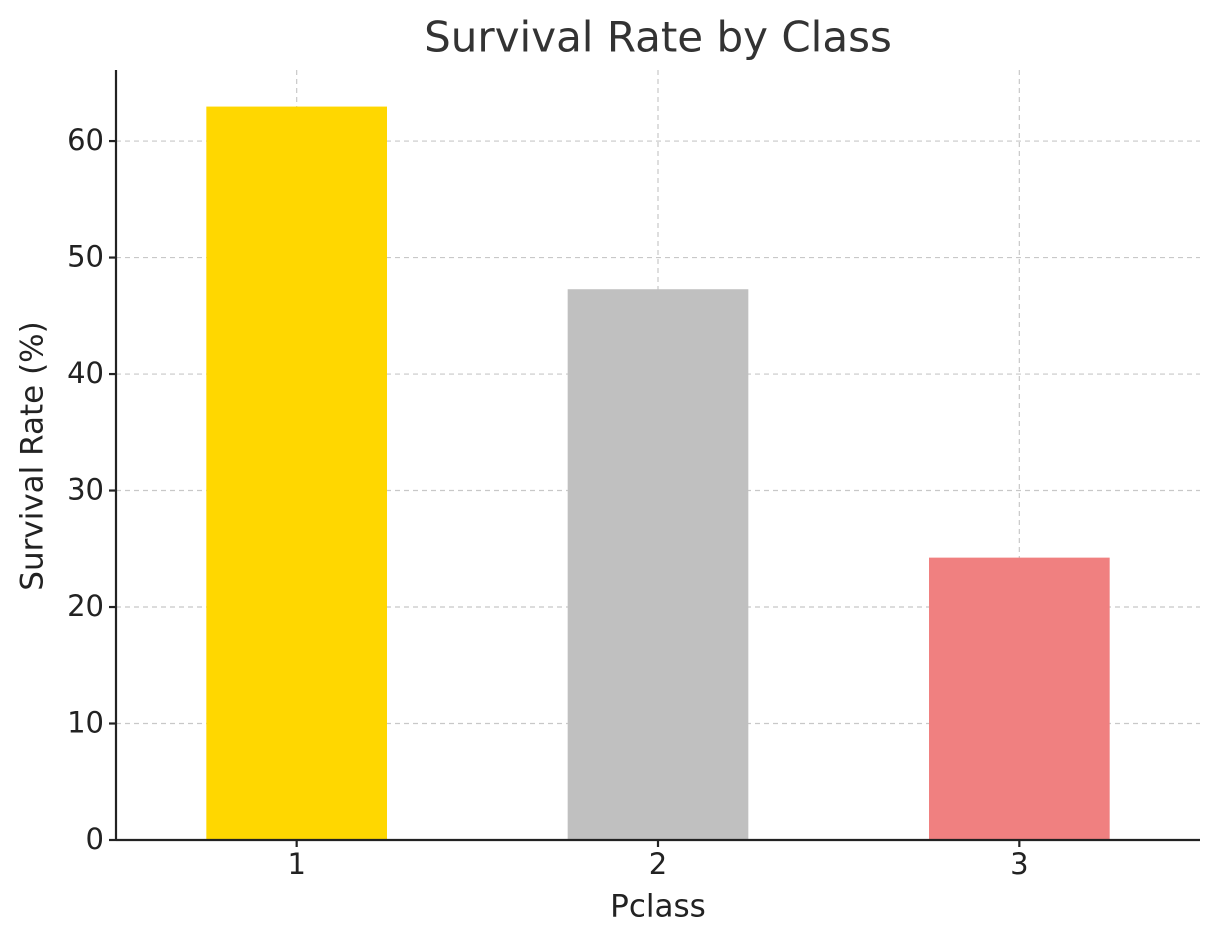  I want to click on x-tick-label: 2, so click(658, 864).